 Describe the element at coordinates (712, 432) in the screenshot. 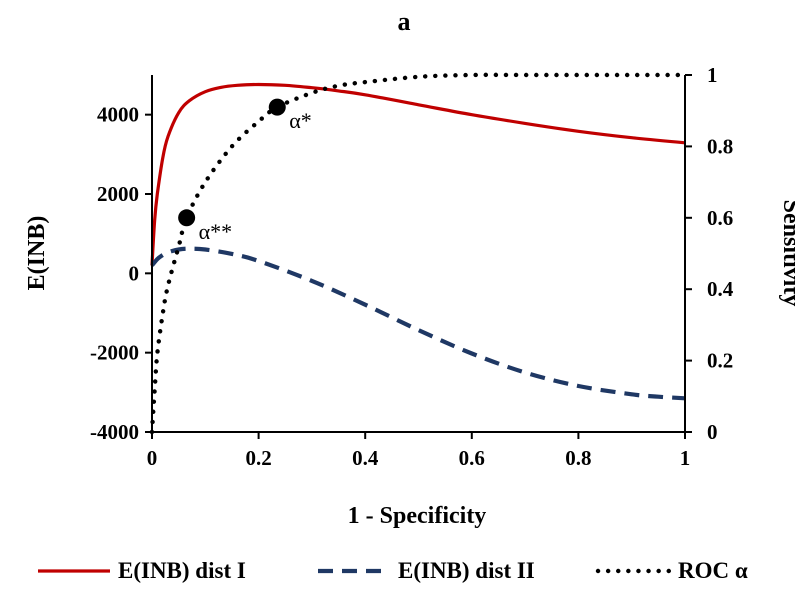

I see `y-right-tick-label: 0` at that location.